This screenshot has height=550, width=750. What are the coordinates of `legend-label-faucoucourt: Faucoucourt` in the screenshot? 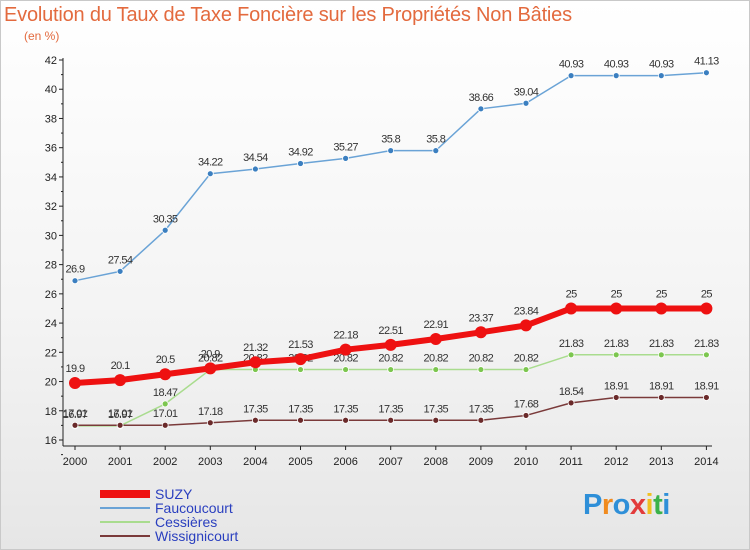 It's located at (194, 508).